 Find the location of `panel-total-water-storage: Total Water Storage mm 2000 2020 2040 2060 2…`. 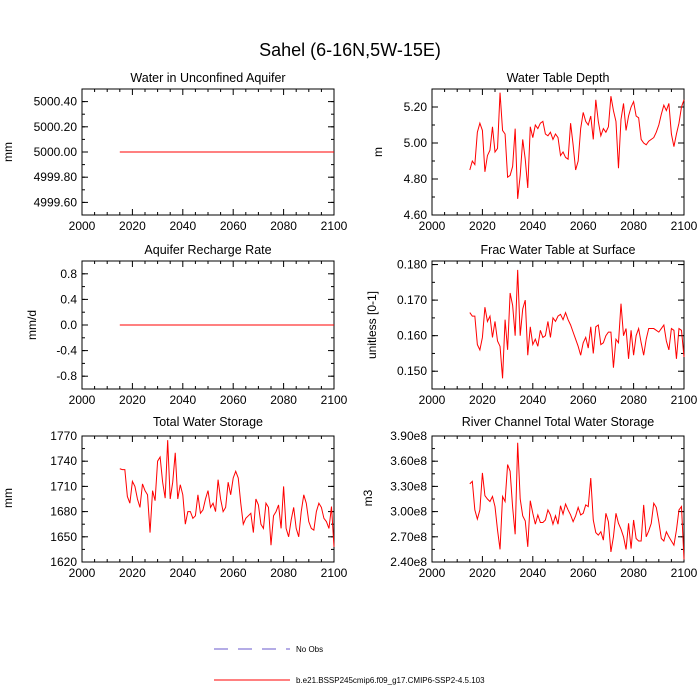

panel-total-water-storage: Total Water Storage mm 2000 2020 2040 2060 2… is located at coordinates (174, 497).